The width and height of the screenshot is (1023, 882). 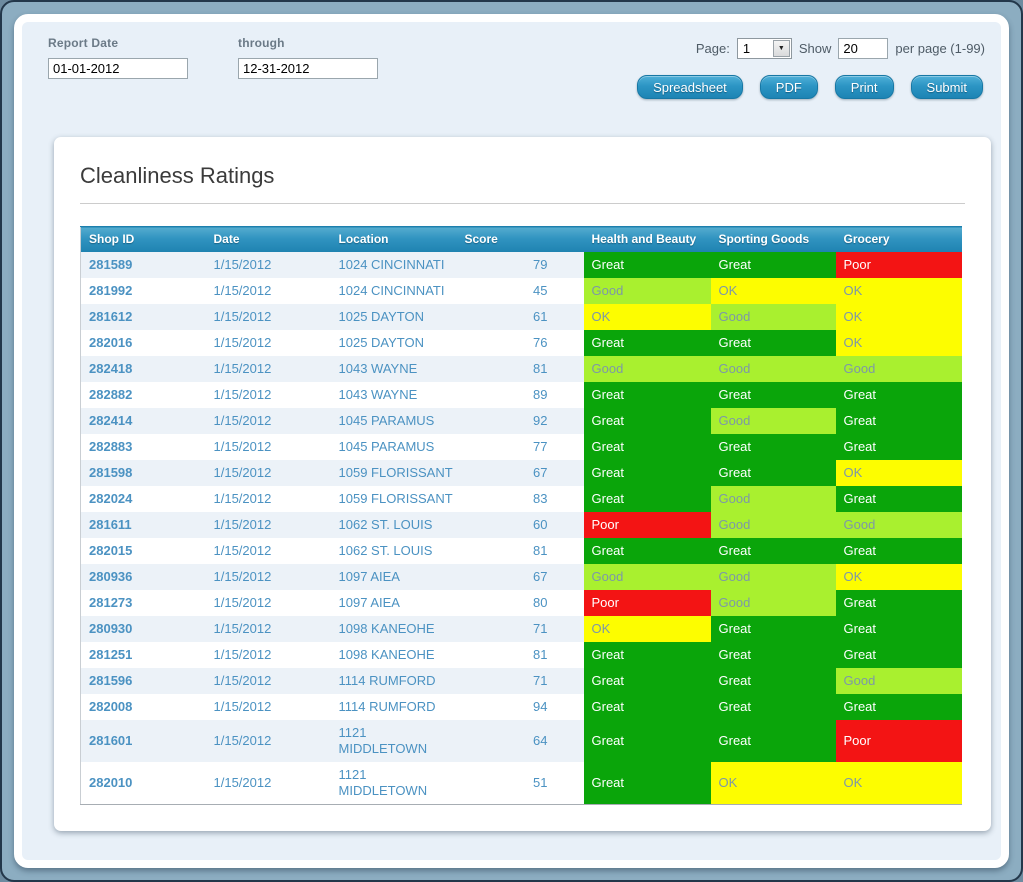 What do you see at coordinates (773, 782) in the screenshot?
I see `rating-cell-sporting-goods: OK` at bounding box center [773, 782].